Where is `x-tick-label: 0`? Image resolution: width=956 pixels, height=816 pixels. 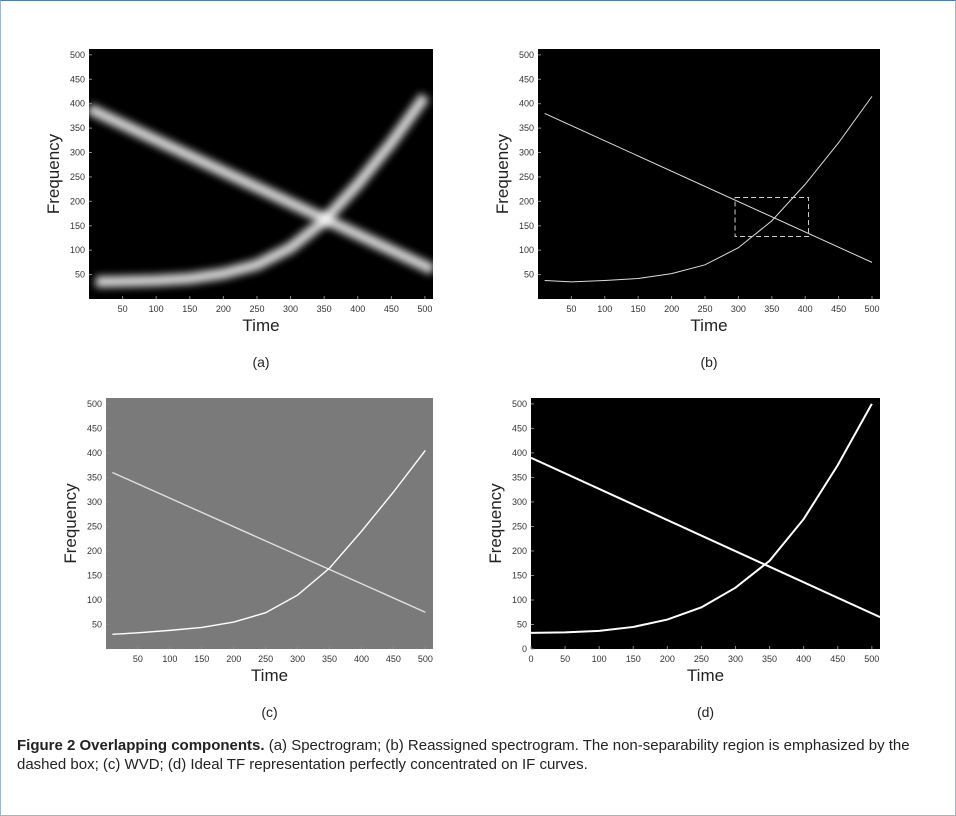 x-tick-label: 0 is located at coordinates (530, 659).